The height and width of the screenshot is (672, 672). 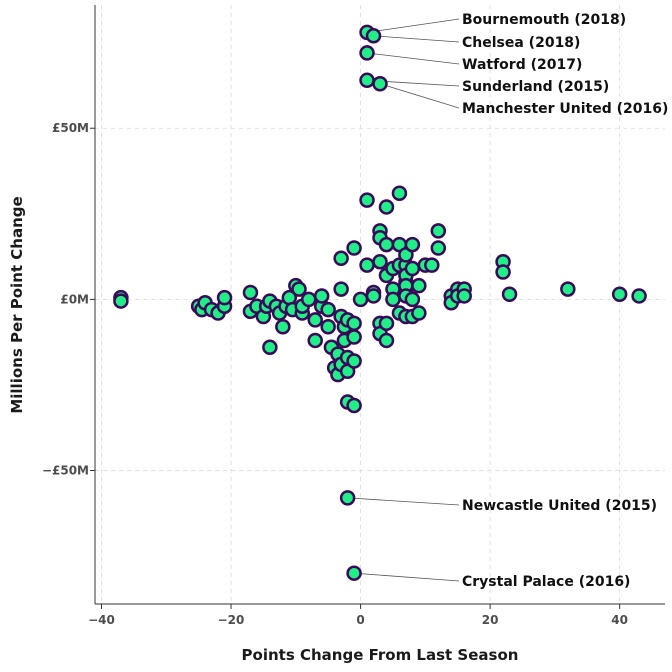 What do you see at coordinates (544, 20) in the screenshot?
I see `annotation-label: Bournemouth (2018)` at bounding box center [544, 20].